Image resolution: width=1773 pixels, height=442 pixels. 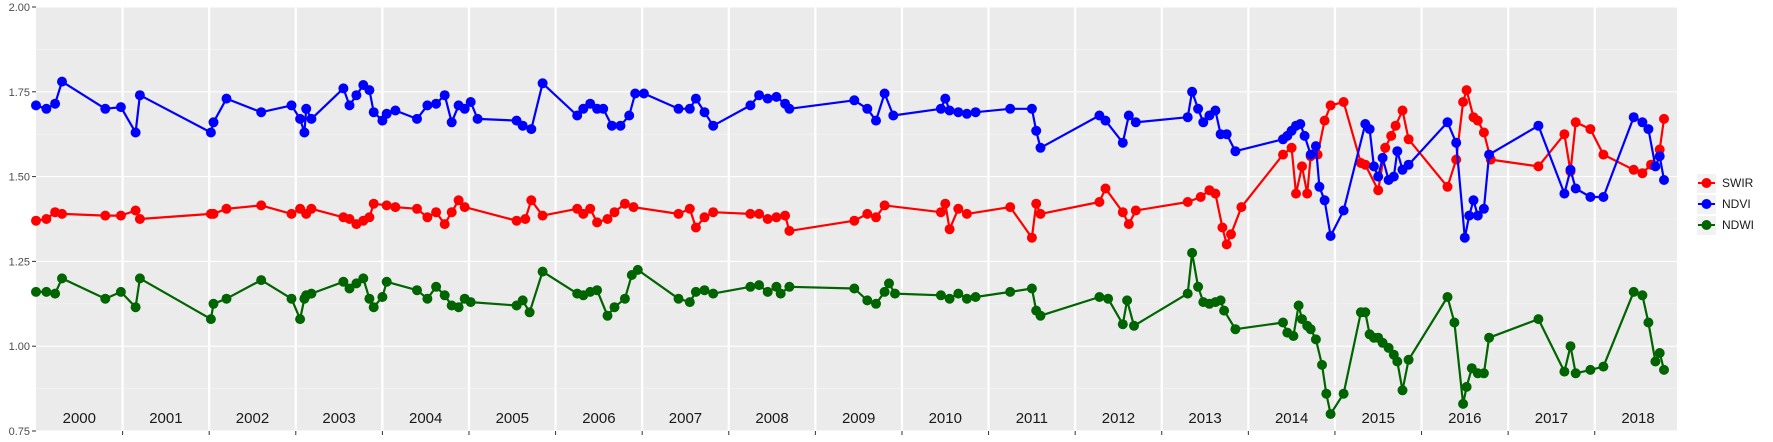 I want to click on legend-label: NDWI, so click(x=1738, y=225).